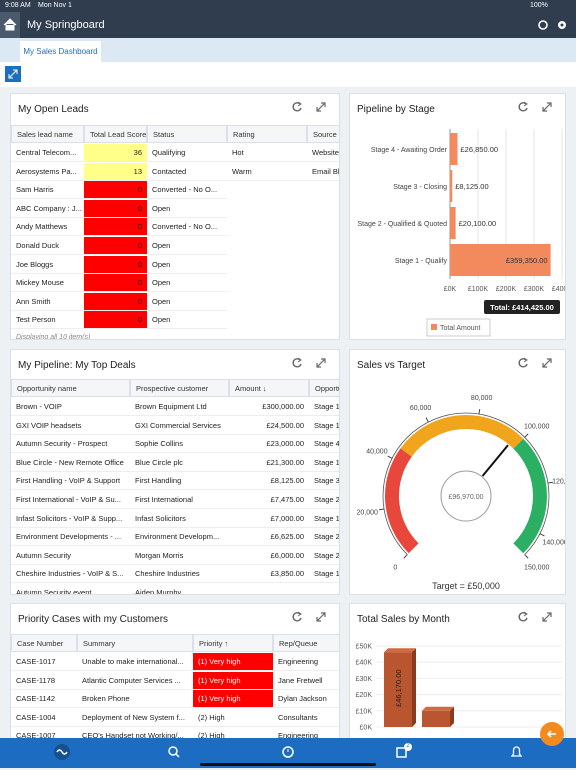  What do you see at coordinates (53, 337) in the screenshot?
I see `table-footer: Displaying all 10 item(s)` at bounding box center [53, 337].